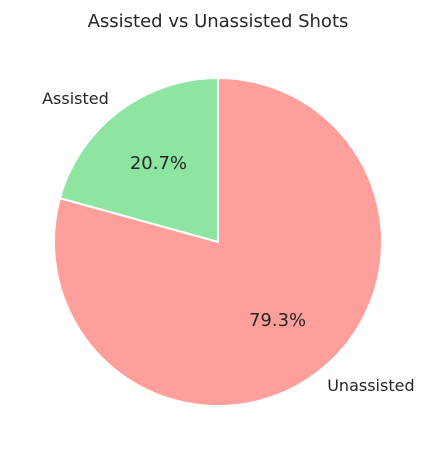  Describe the element at coordinates (277, 320) in the screenshot. I see `pie-percent-label-unassisted: 79.3%` at that location.